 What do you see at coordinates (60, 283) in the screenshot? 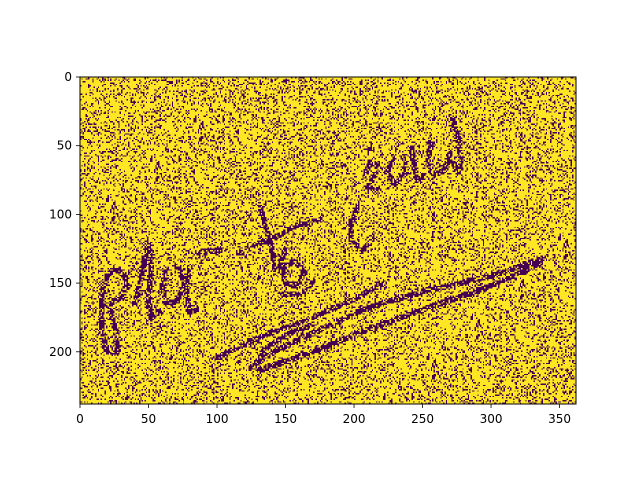
I see `y-tick-label: 150` at bounding box center [60, 283].